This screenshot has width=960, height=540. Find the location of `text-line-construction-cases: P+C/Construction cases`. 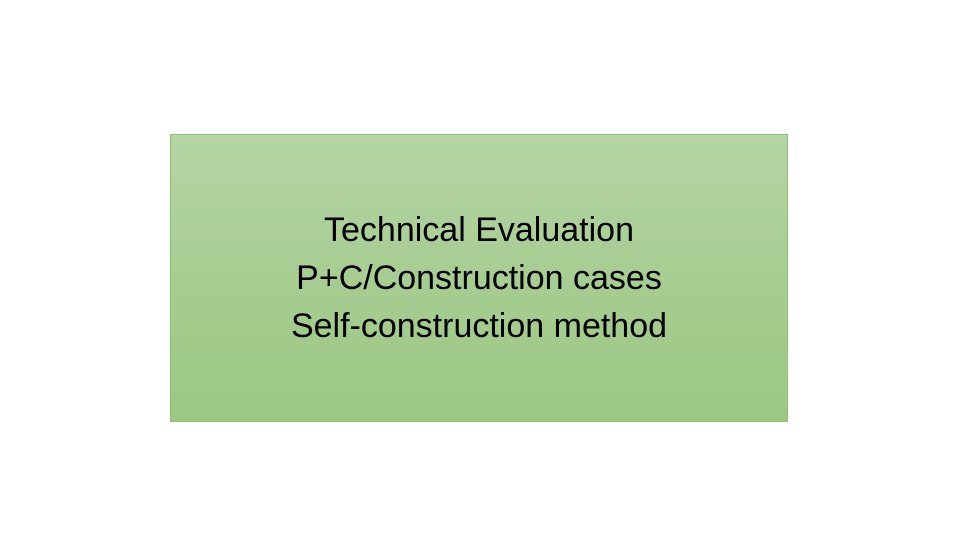

text-line-construction-cases: P+C/Construction cases is located at coordinates (479, 278).